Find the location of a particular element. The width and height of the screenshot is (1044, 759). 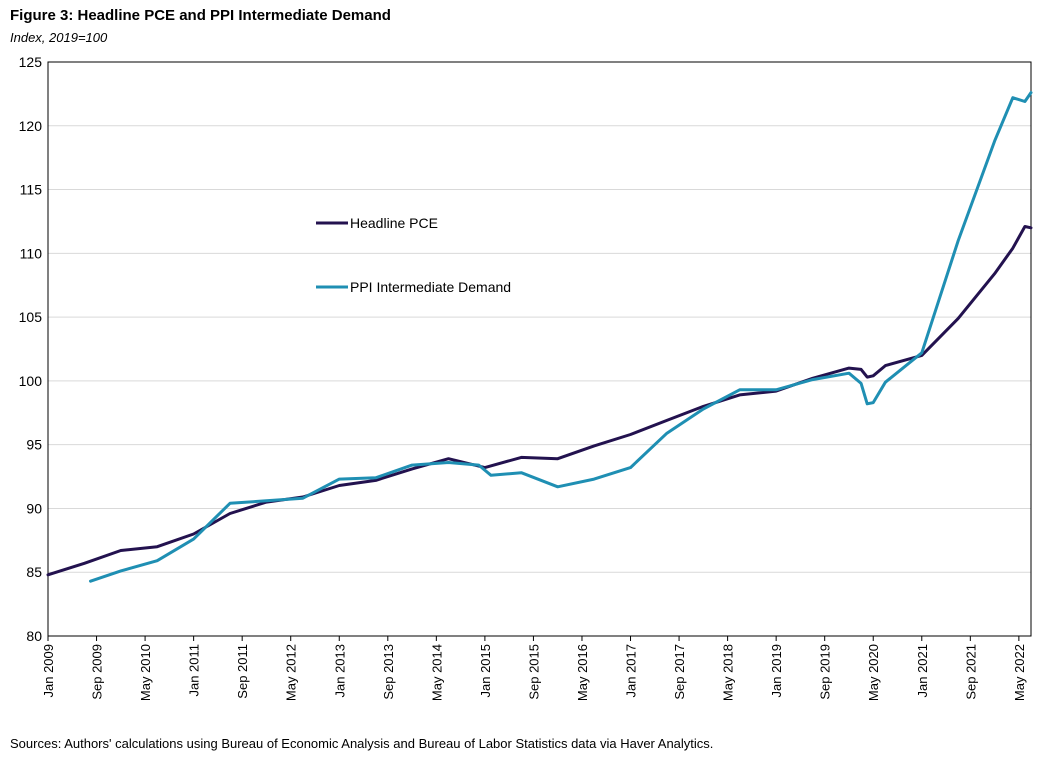

x-tick-label: Sep 2013 is located at coordinates (388, 672).